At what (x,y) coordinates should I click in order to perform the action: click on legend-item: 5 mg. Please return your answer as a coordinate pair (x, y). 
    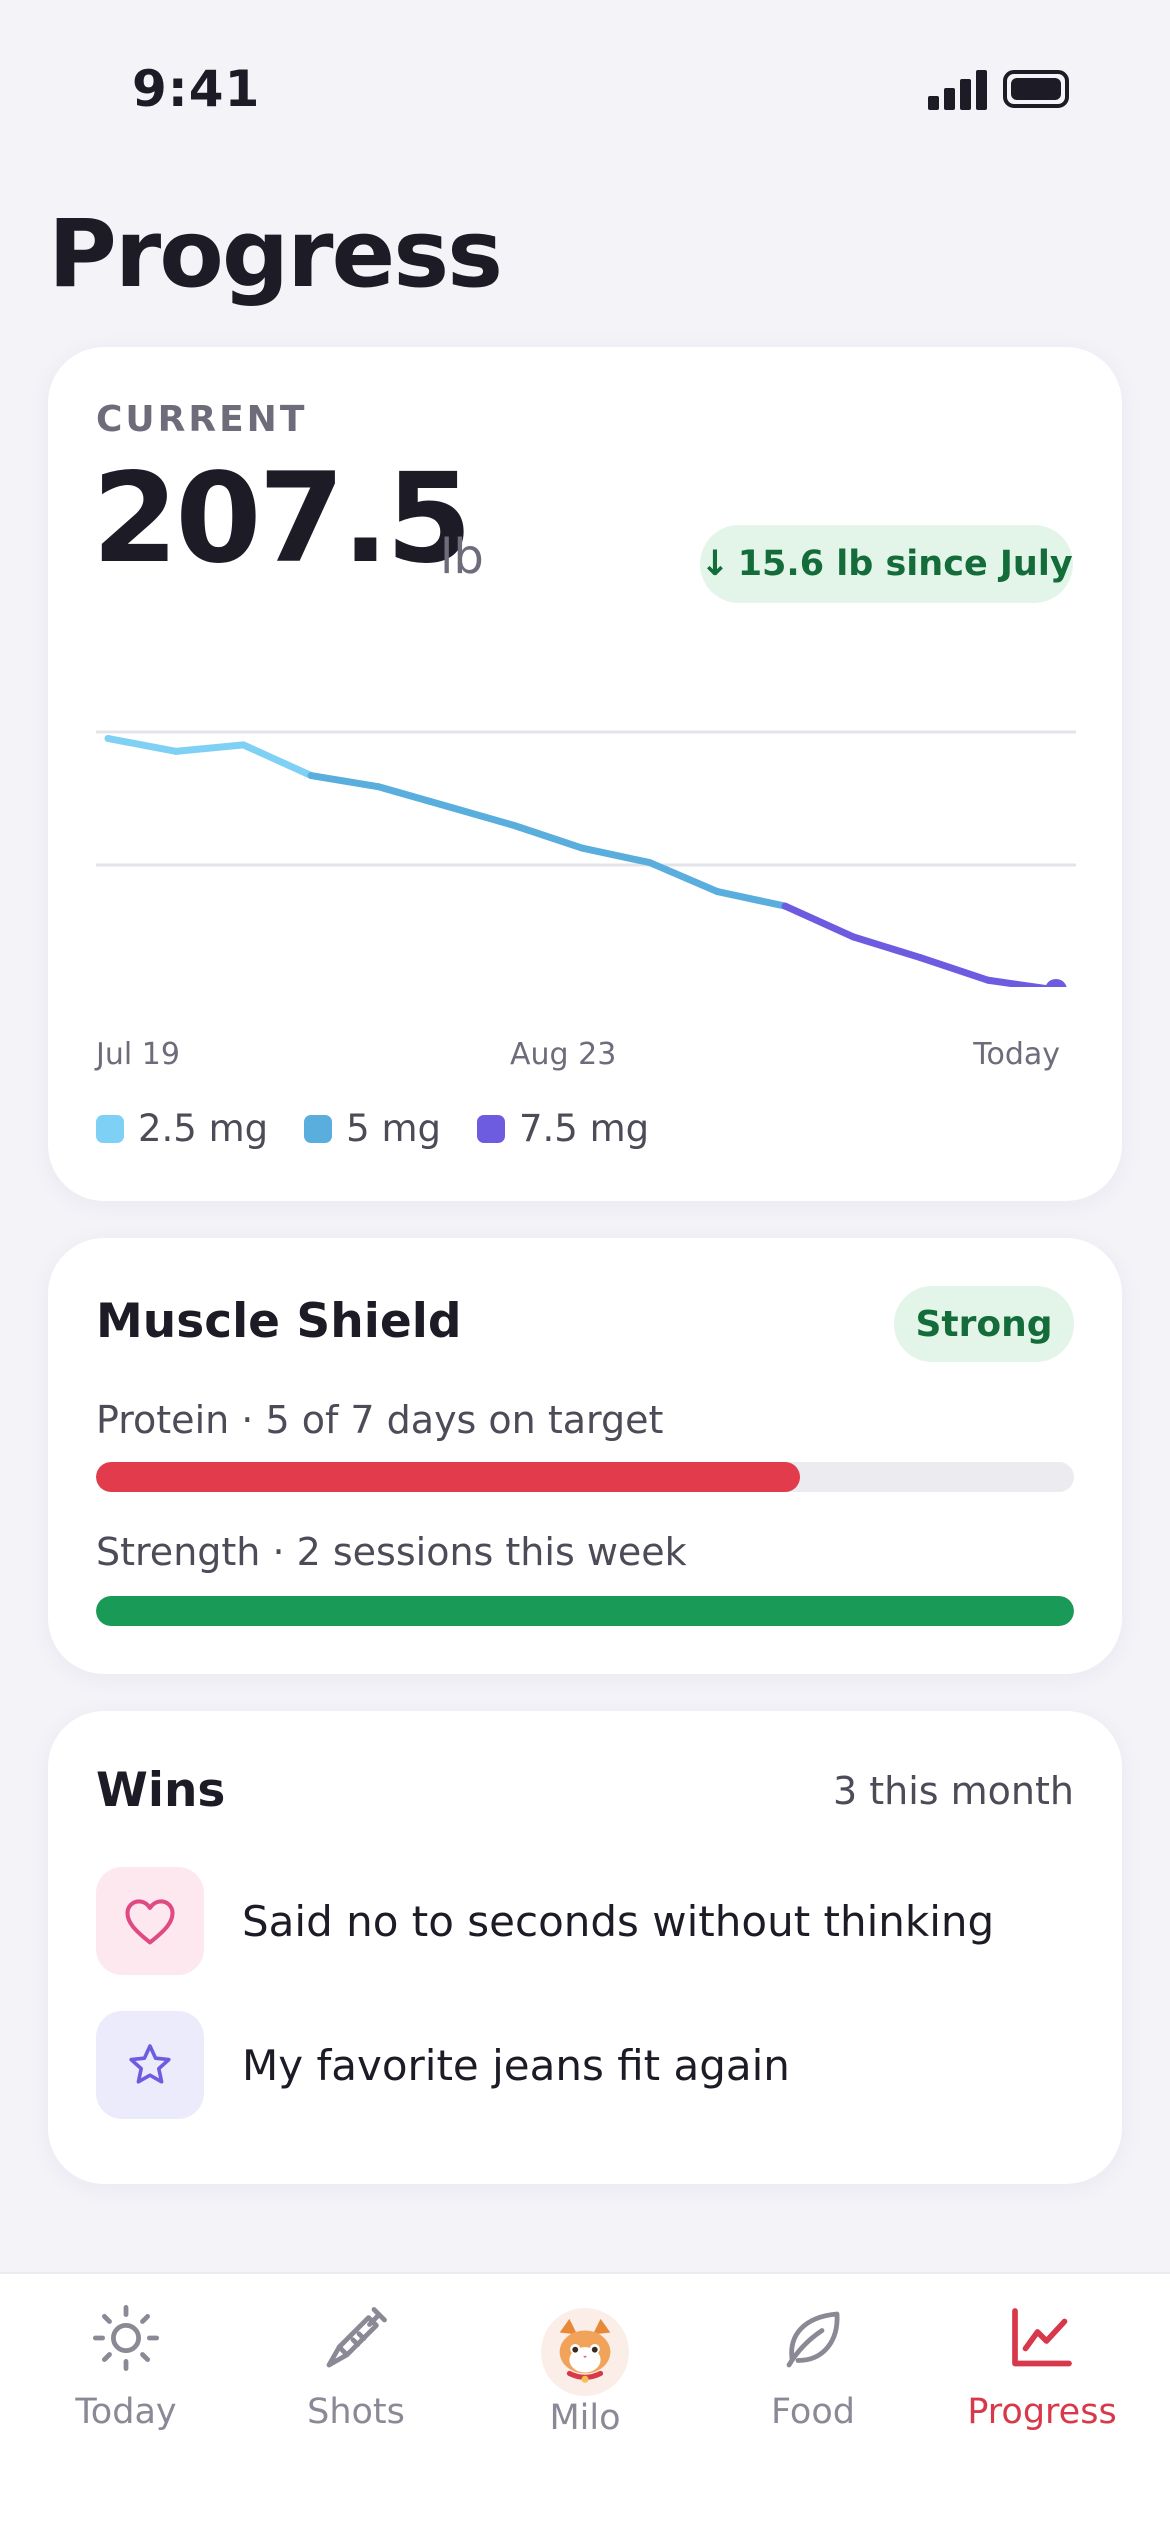
    Looking at the image, I should click on (372, 1128).